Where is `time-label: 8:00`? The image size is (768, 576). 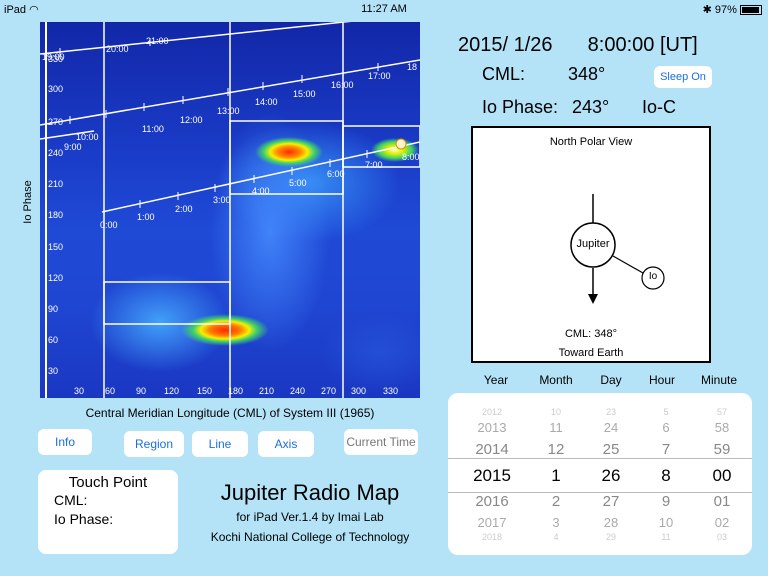
time-label: 8:00 is located at coordinates (411, 157).